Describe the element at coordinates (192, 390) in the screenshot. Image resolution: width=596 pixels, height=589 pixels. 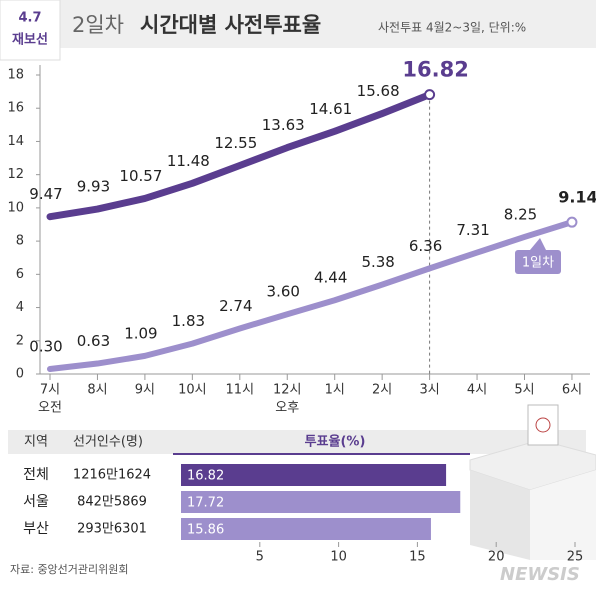
I see `x-tick-label: 10시` at that location.